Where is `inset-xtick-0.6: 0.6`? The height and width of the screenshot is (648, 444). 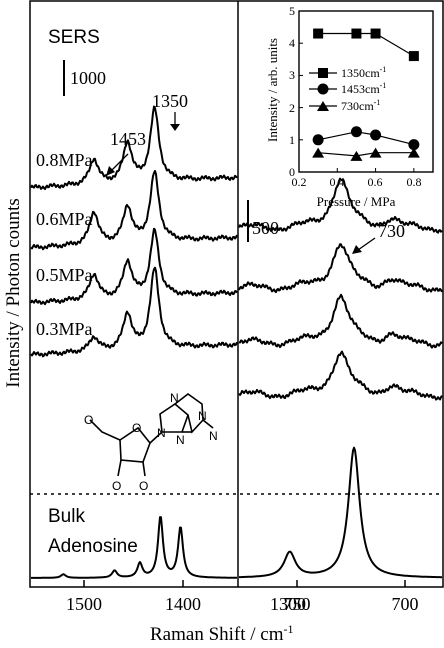 inset-xtick-0.6: 0.6 is located at coordinates (375, 182).